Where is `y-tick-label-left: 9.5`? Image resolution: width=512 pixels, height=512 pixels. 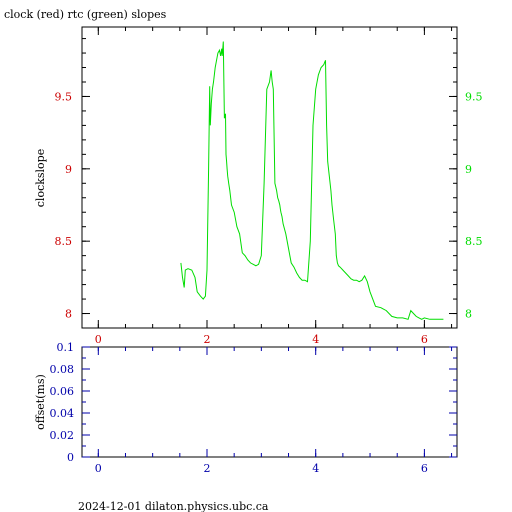
y-tick-label-left: 9.5 is located at coordinates (64, 96).